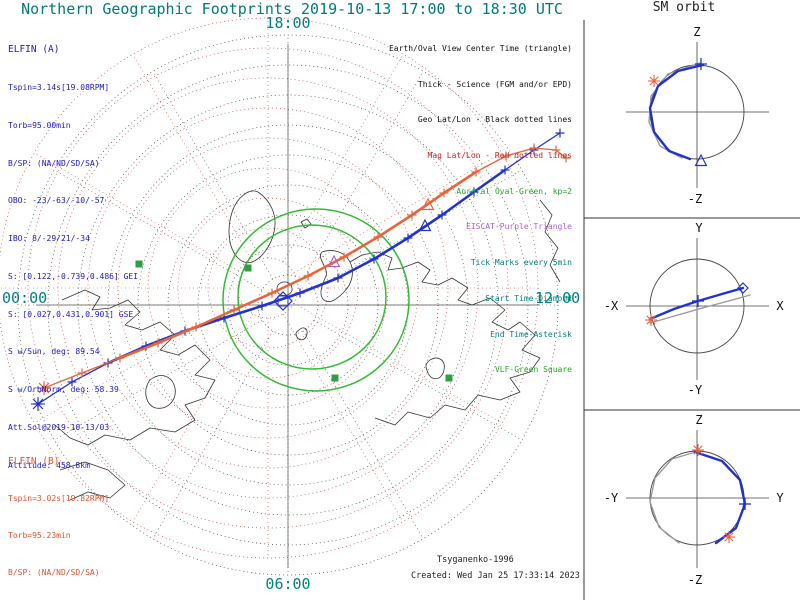 The image size is (800, 600). I want to click on legend-item: VLF-Green Square, so click(533, 370).